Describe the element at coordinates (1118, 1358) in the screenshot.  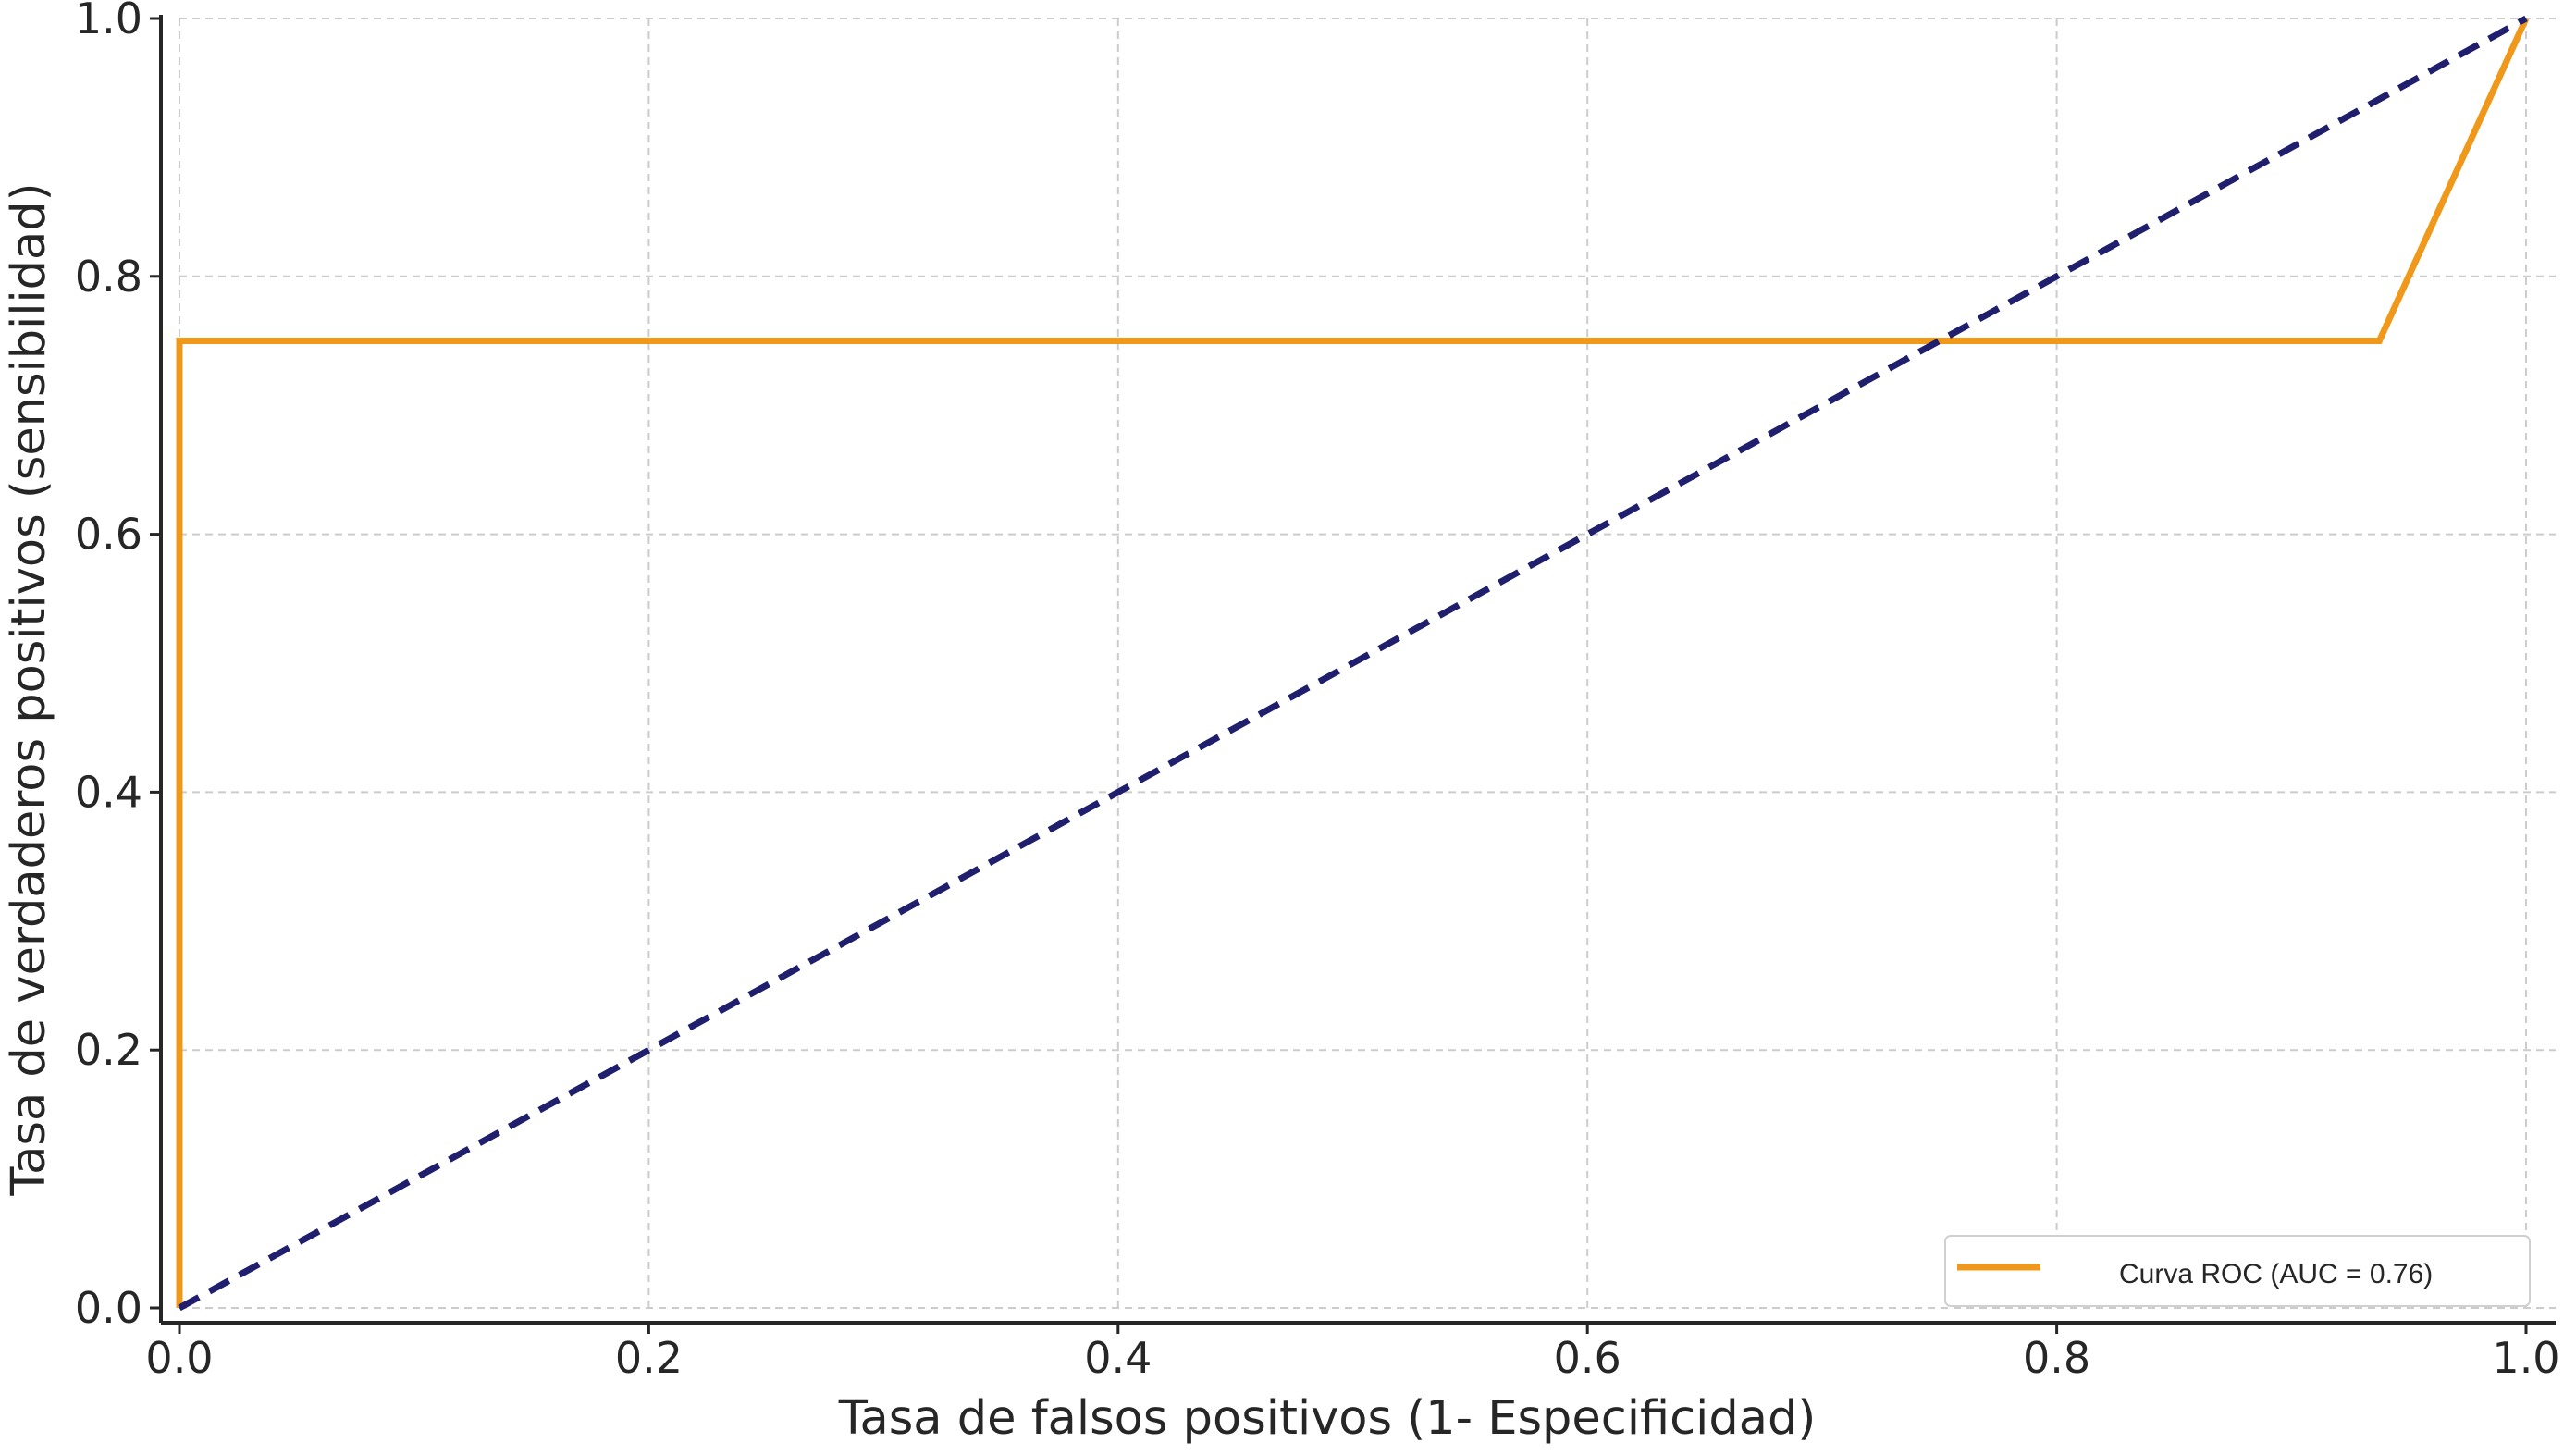
I see `x-tick-label-2: 0.4` at that location.